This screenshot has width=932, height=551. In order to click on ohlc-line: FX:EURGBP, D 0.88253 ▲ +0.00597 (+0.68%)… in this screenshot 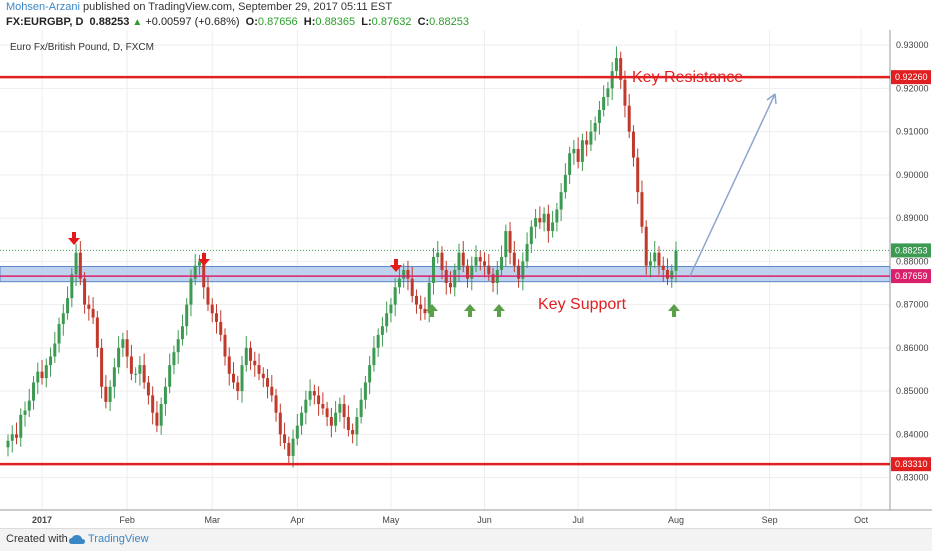, I will do `click(237, 22)`.